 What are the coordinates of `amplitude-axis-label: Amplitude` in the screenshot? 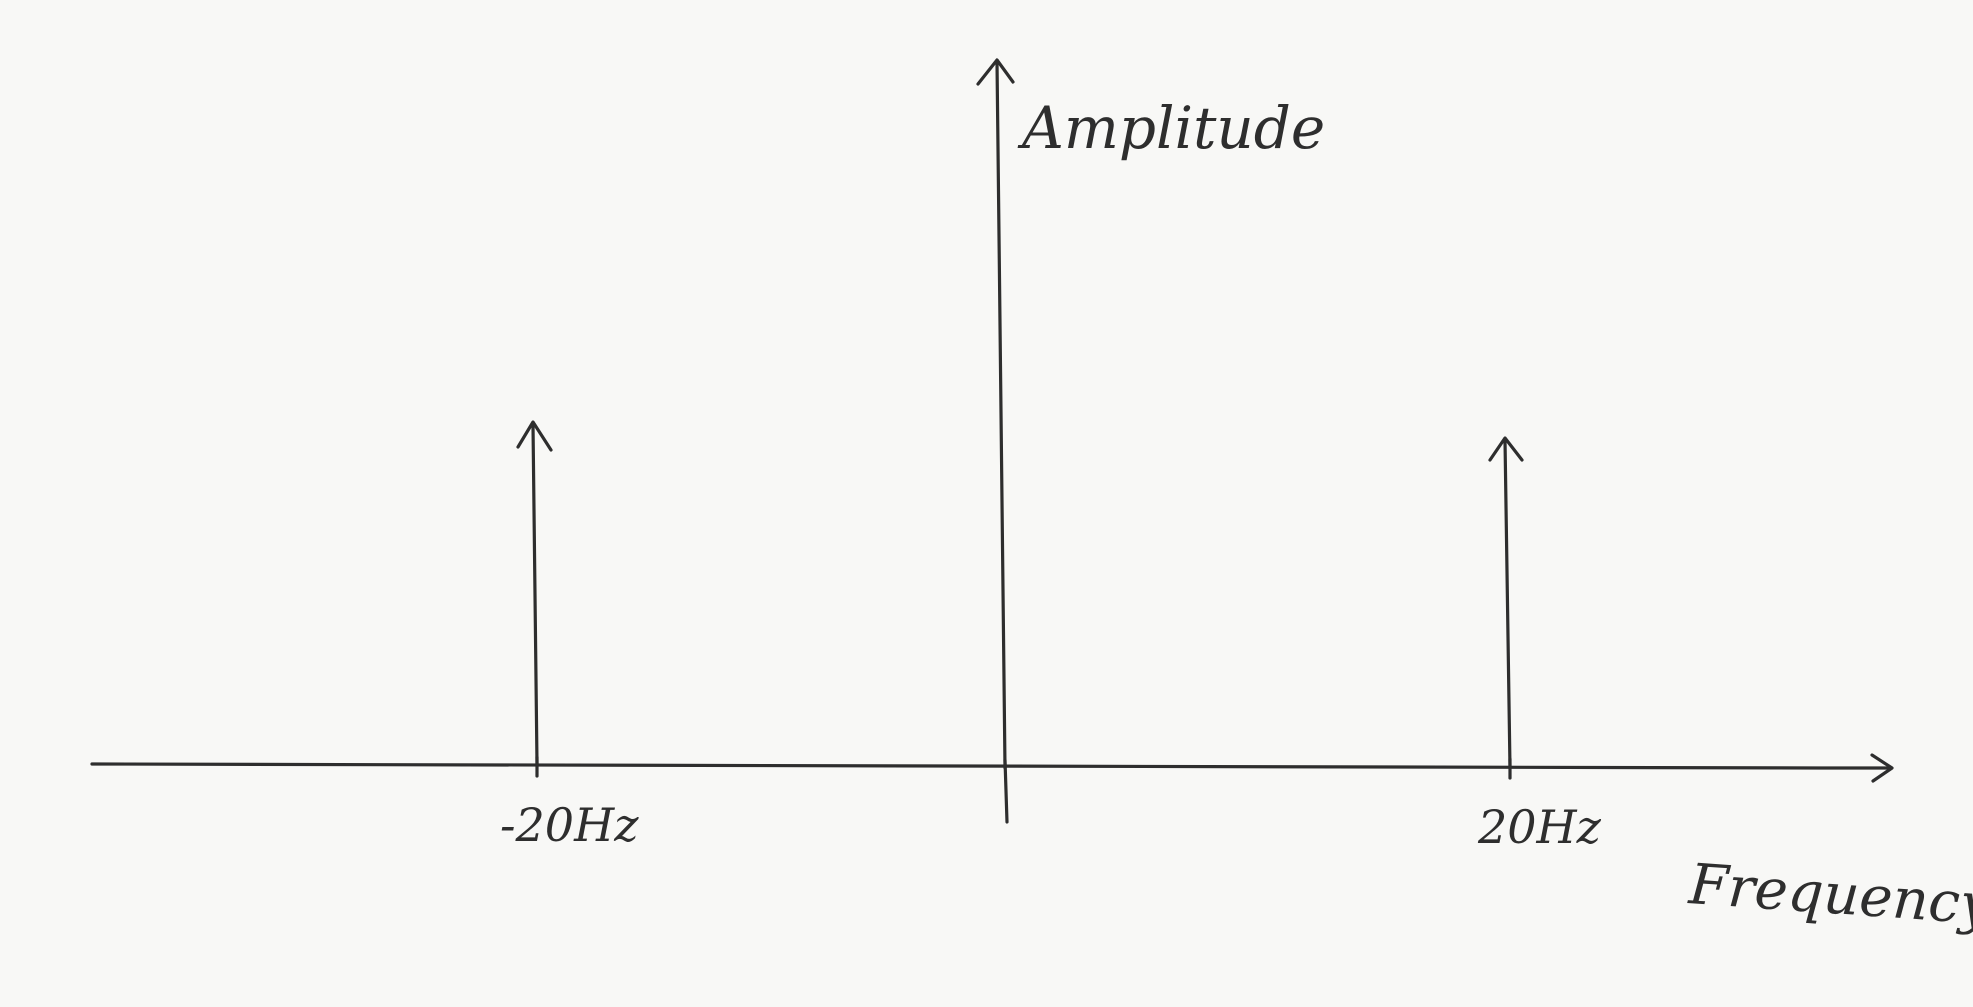 It's located at (1171, 128).